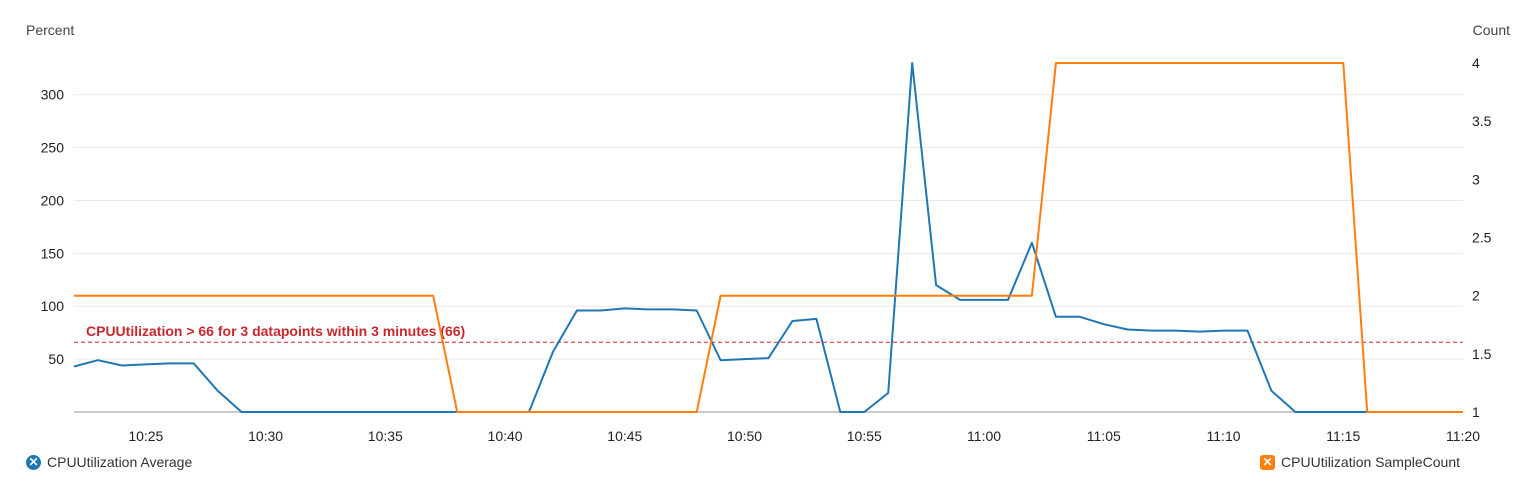 The width and height of the screenshot is (1538, 483). What do you see at coordinates (1476, 179) in the screenshot?
I see `y-right-tick-label: 3` at bounding box center [1476, 179].